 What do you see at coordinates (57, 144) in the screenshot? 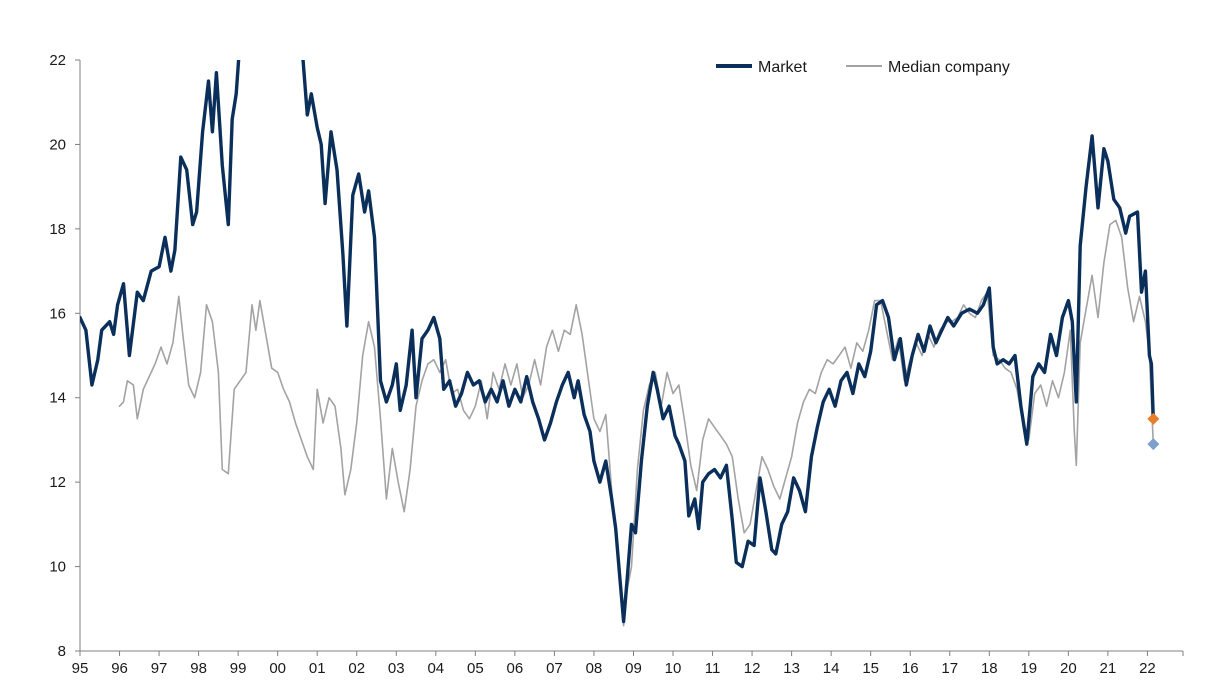
I see `y-tick-label: 20` at bounding box center [57, 144].